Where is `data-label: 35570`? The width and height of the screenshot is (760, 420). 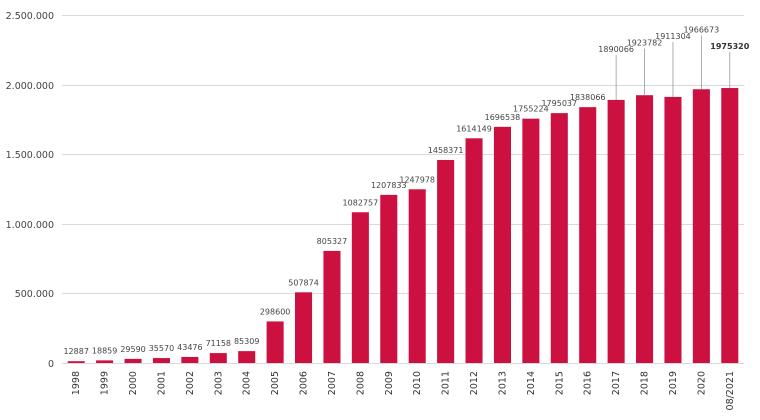
data-label: 35570 is located at coordinates (161, 348).